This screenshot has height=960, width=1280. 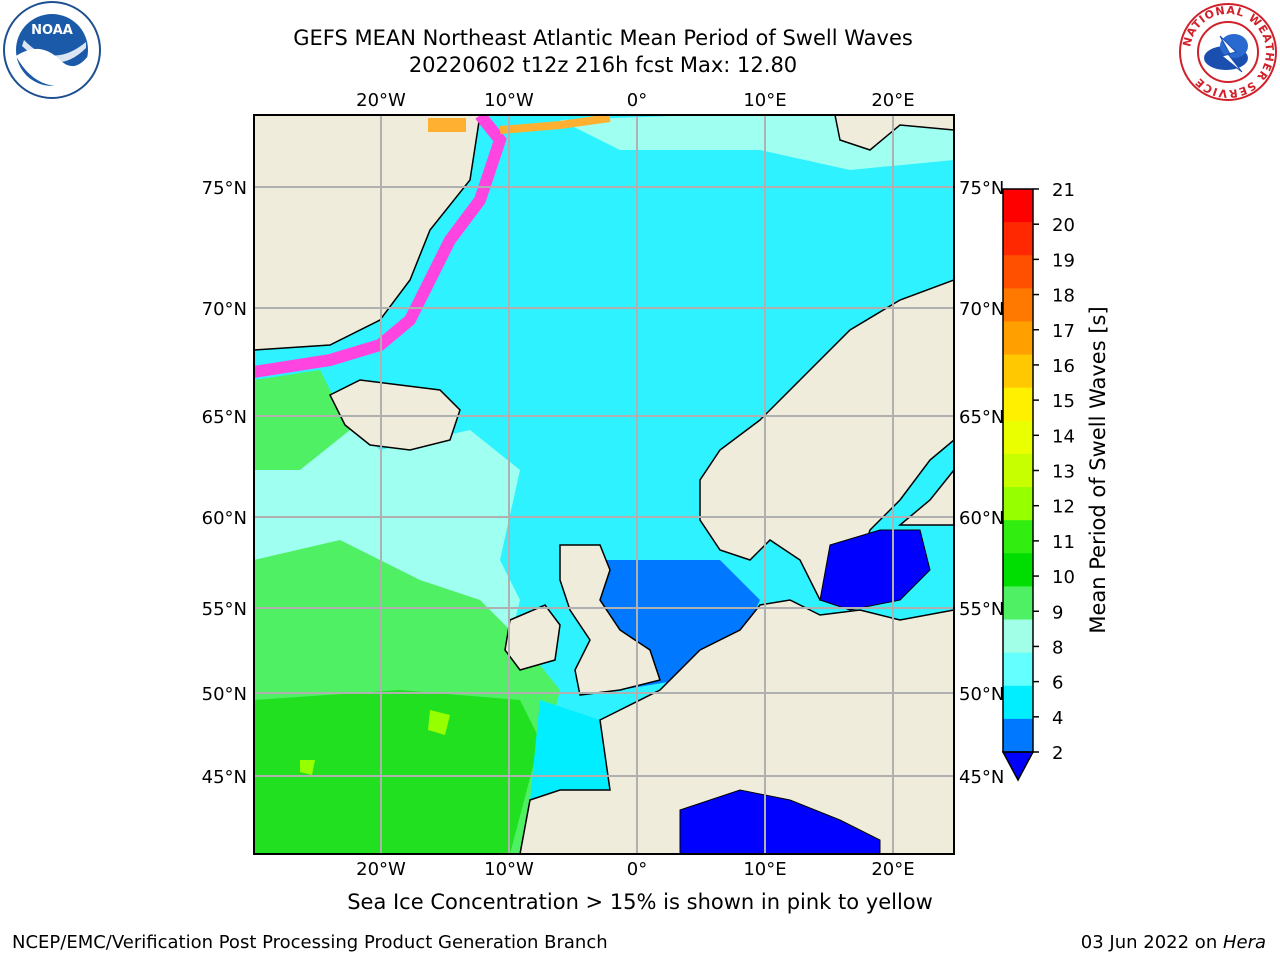 What do you see at coordinates (1063, 190) in the screenshot?
I see `colorbar-tick-label: 21` at bounding box center [1063, 190].